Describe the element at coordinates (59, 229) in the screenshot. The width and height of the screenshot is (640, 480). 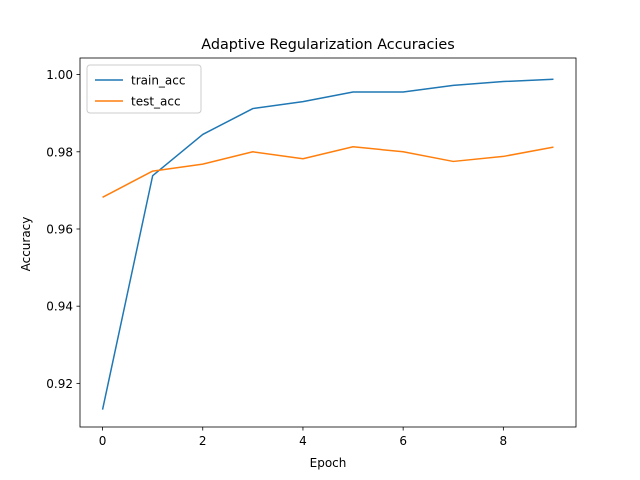
I see `y-tick-label: 0.96` at that location.